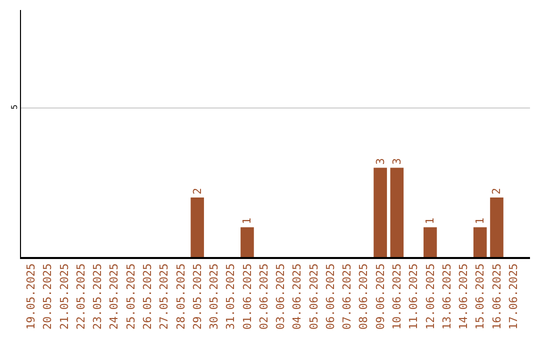 This screenshot has width=540, height=340. I want to click on x-tick-label: 25.05.2025, so click(131, 296).